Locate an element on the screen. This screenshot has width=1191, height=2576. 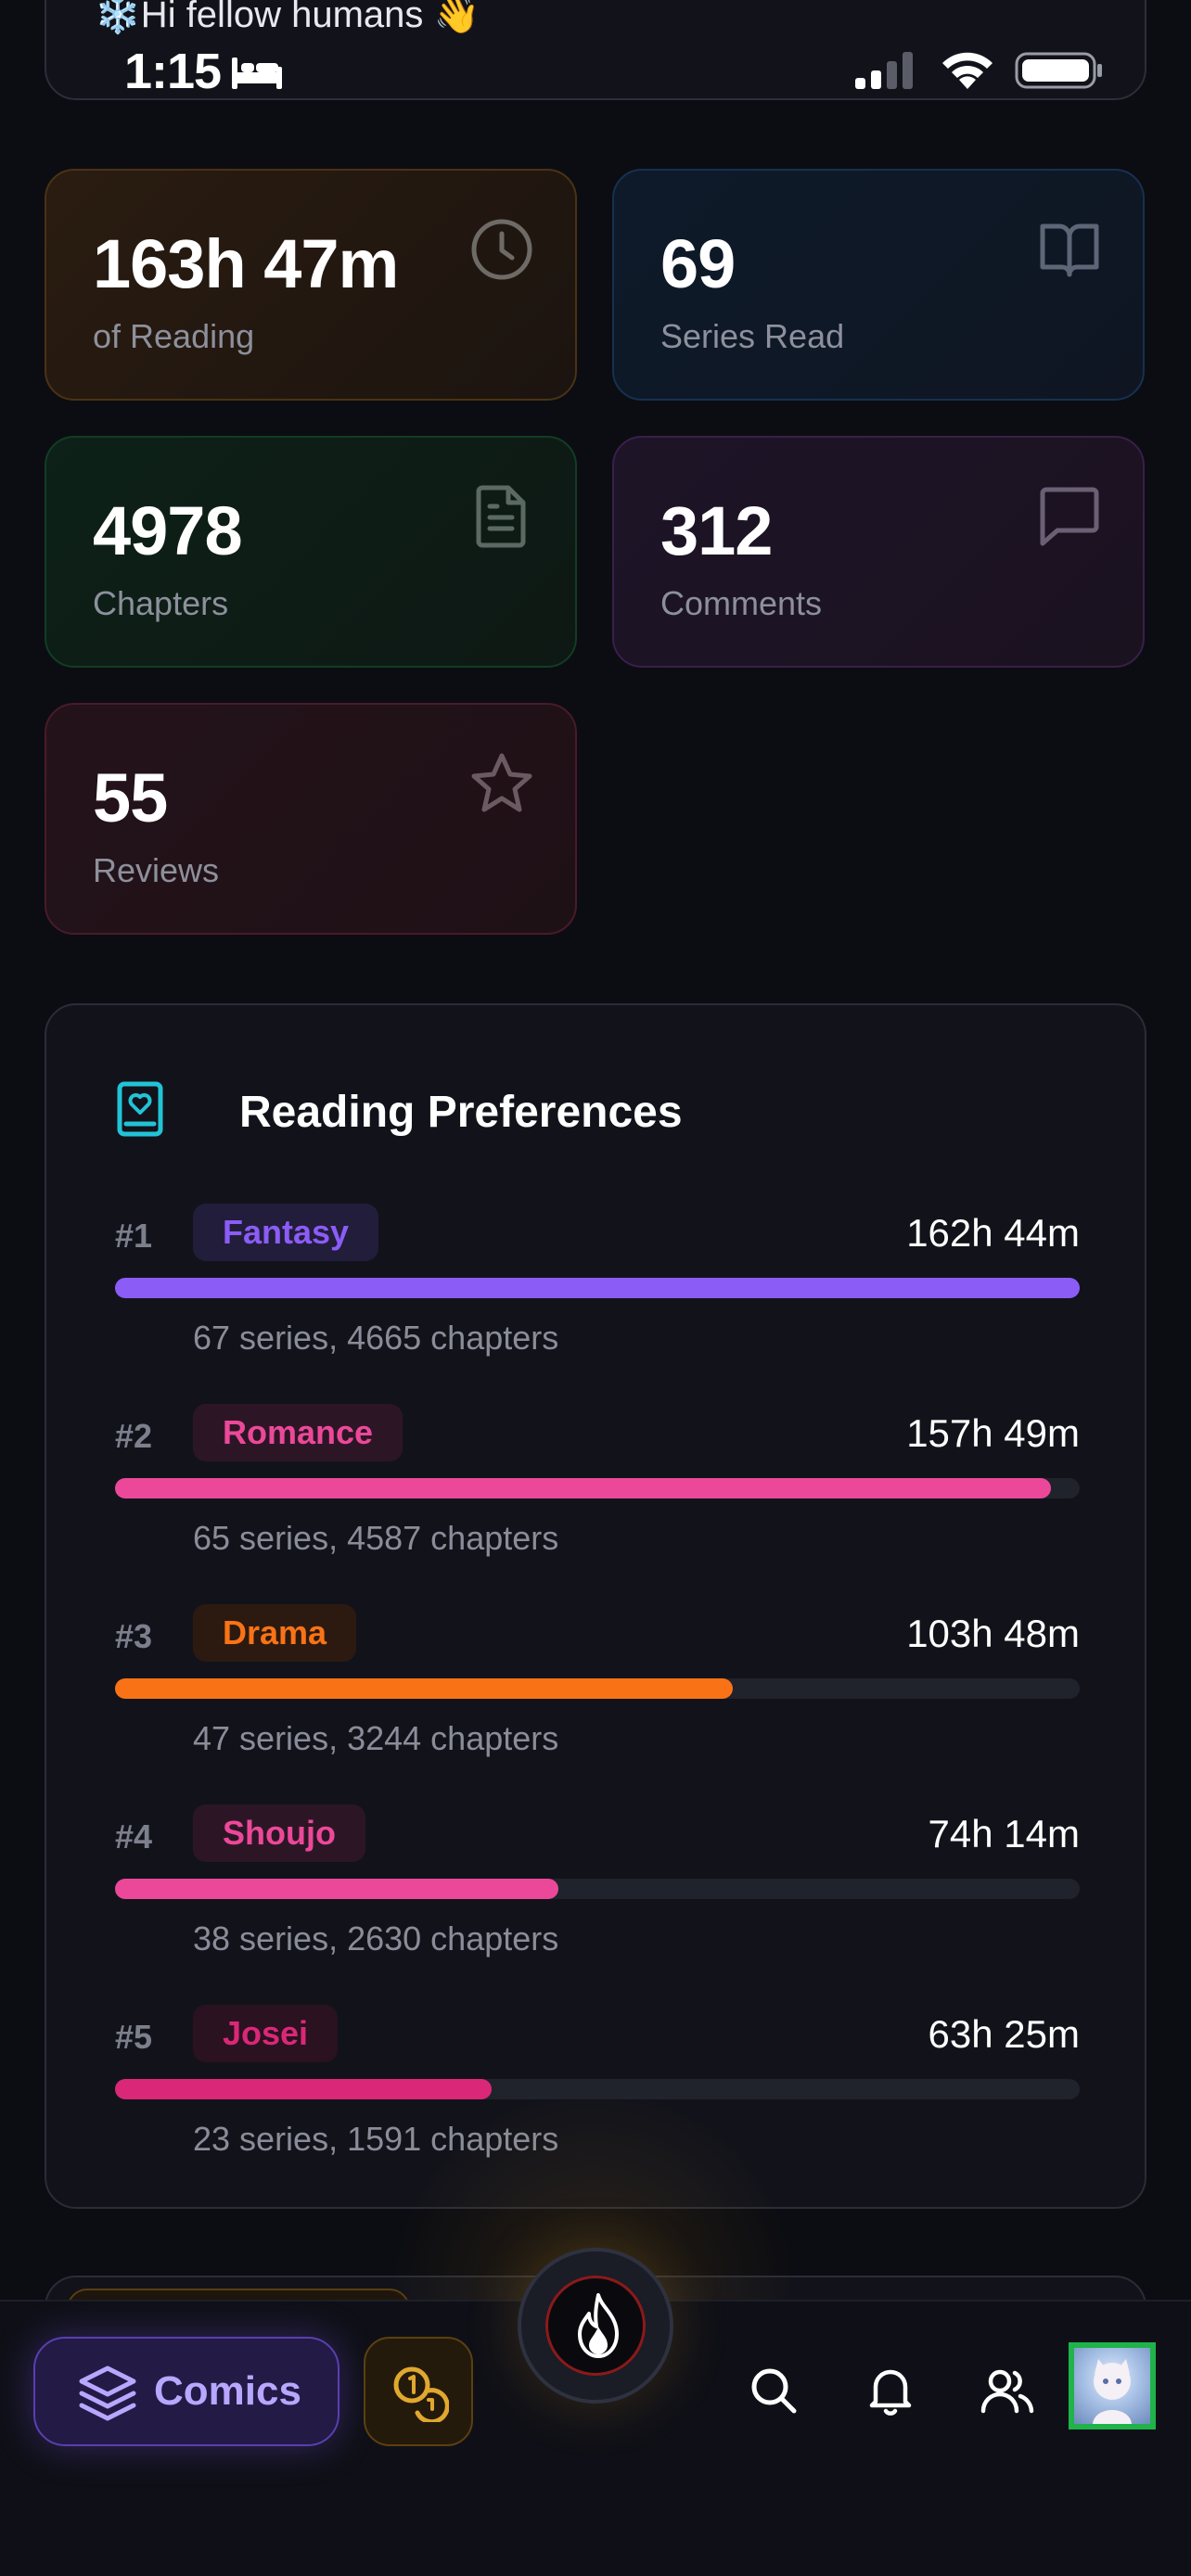
genre-reading-time: 157h 49m is located at coordinates (993, 1433).